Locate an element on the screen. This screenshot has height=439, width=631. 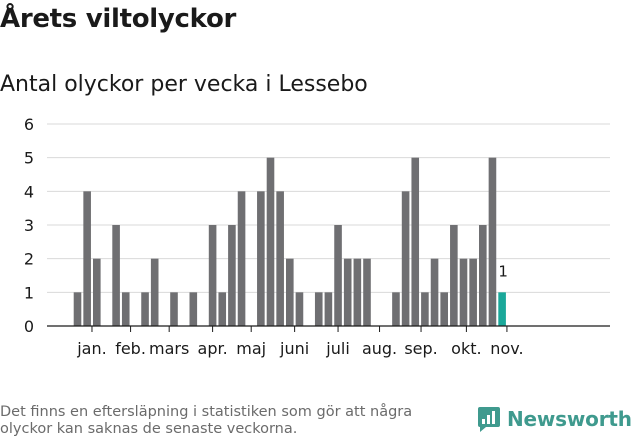
y-tick-label: 0 is located at coordinates (29, 326).